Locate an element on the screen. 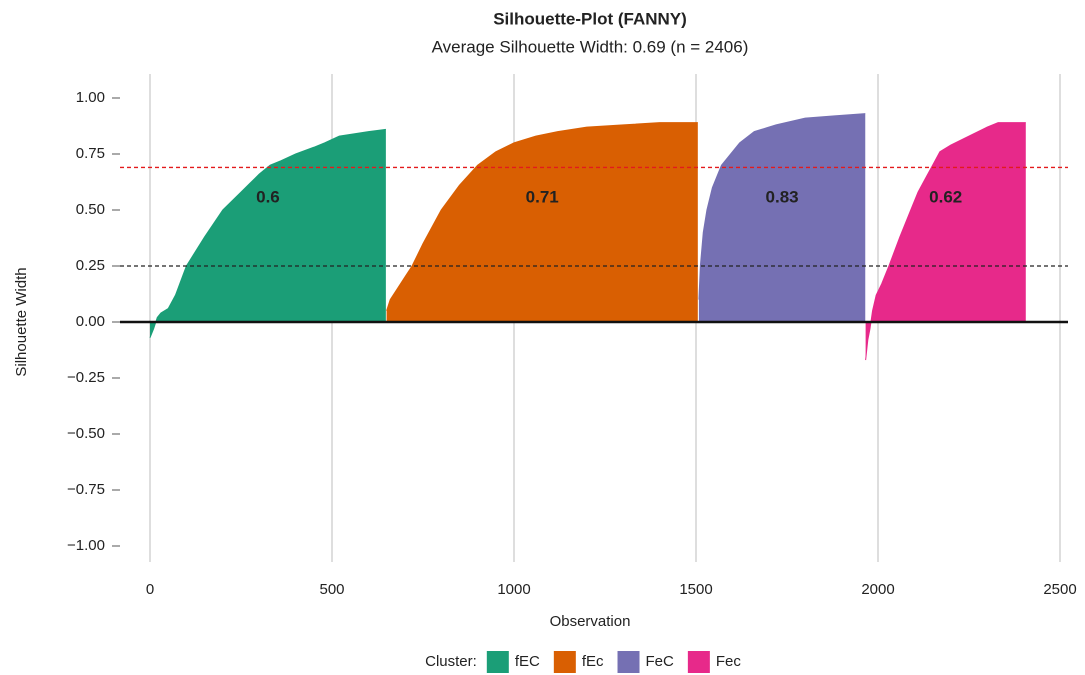  y-tick-label: −0.75 is located at coordinates (86, 489).